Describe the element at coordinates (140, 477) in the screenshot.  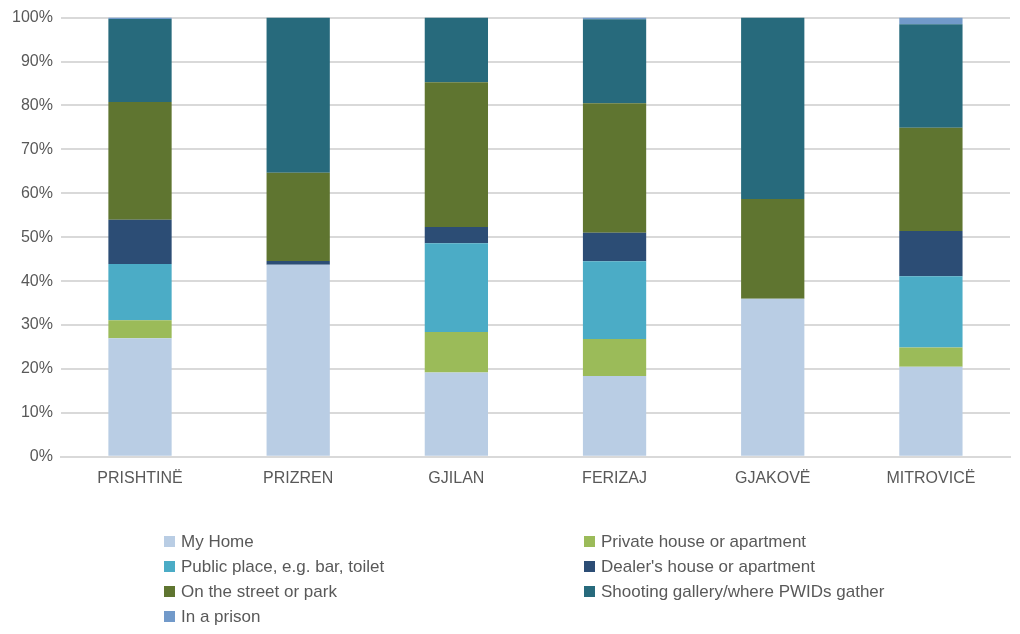
I see `x-tick-label: PRISHTINË` at that location.